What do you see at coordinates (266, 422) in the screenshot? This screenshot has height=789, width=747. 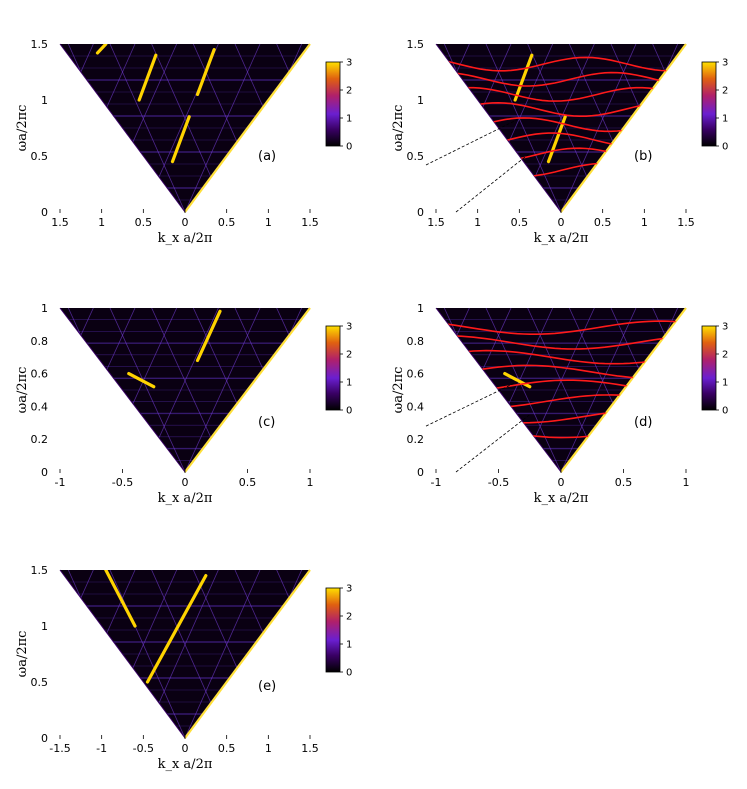 I see `panel-label: (c)` at bounding box center [266, 422].